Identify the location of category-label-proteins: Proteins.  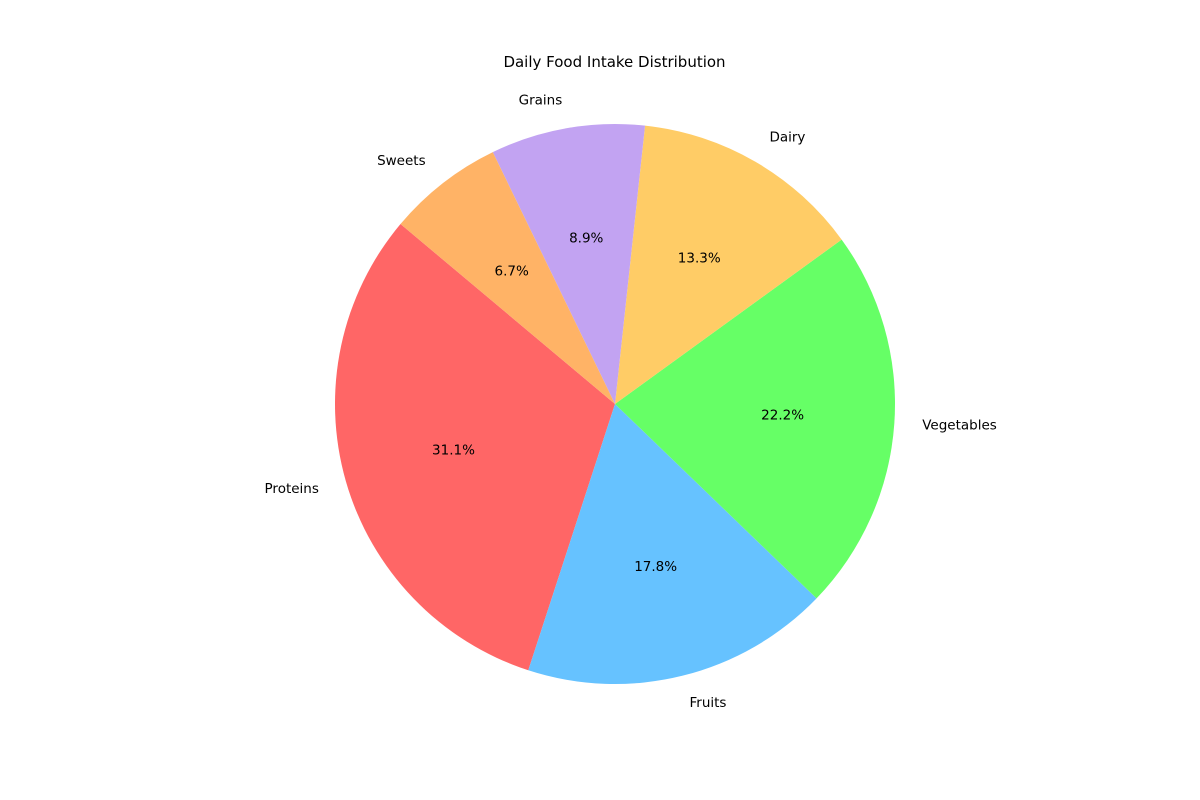
(292, 489).